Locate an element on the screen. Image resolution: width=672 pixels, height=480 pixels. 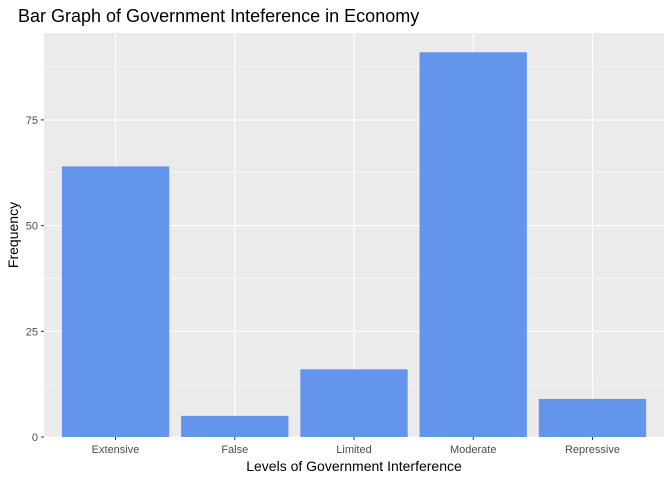
bar-limited is located at coordinates (354, 403).